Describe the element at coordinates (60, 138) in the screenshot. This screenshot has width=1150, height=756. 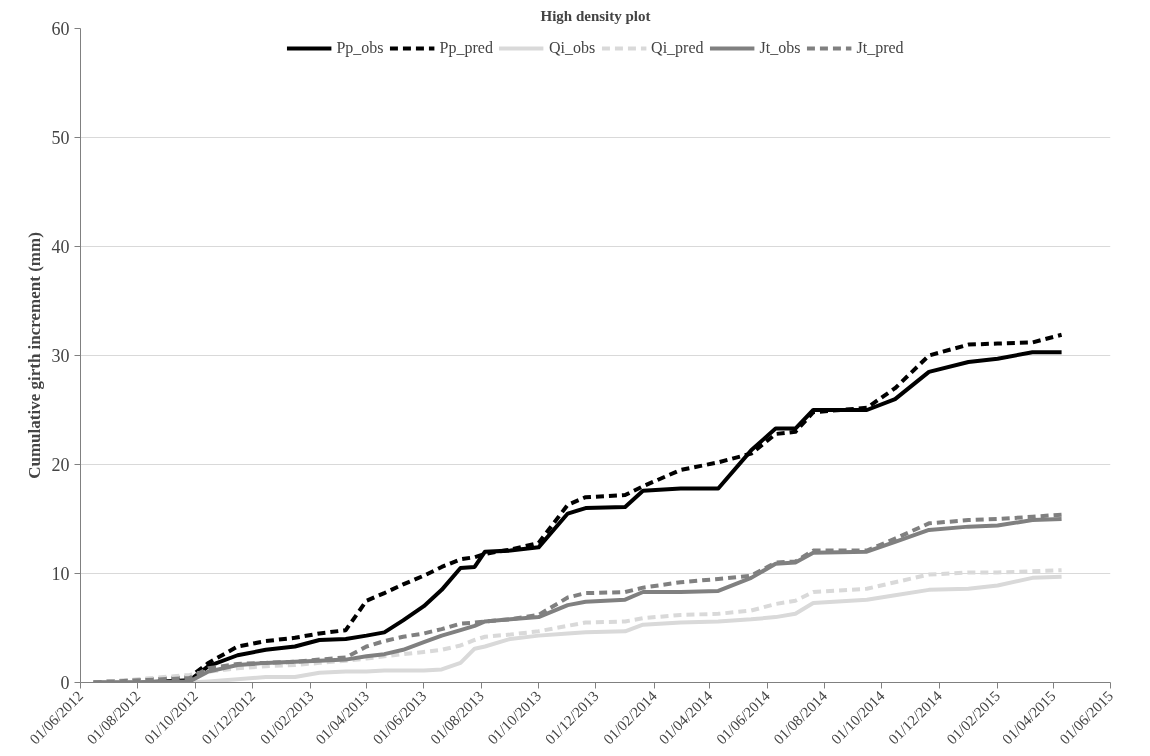
I see `y-tick-label: 50` at that location.